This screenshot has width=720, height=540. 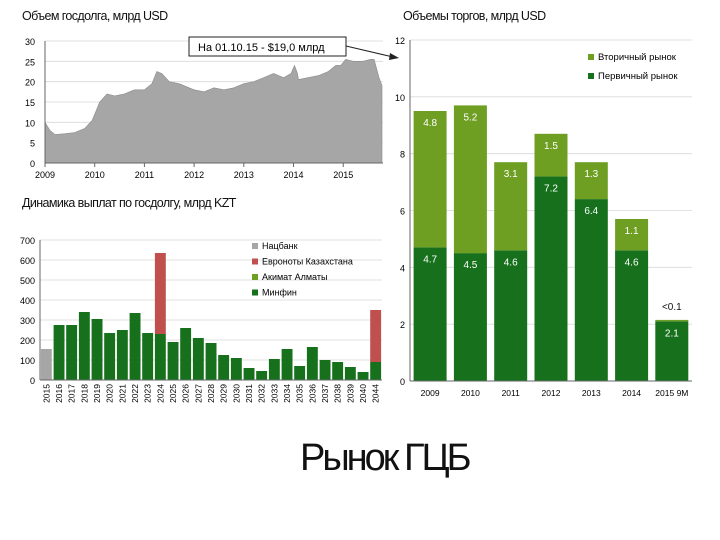 I want to click on volume-xtick-label: 2010, so click(x=470, y=393).